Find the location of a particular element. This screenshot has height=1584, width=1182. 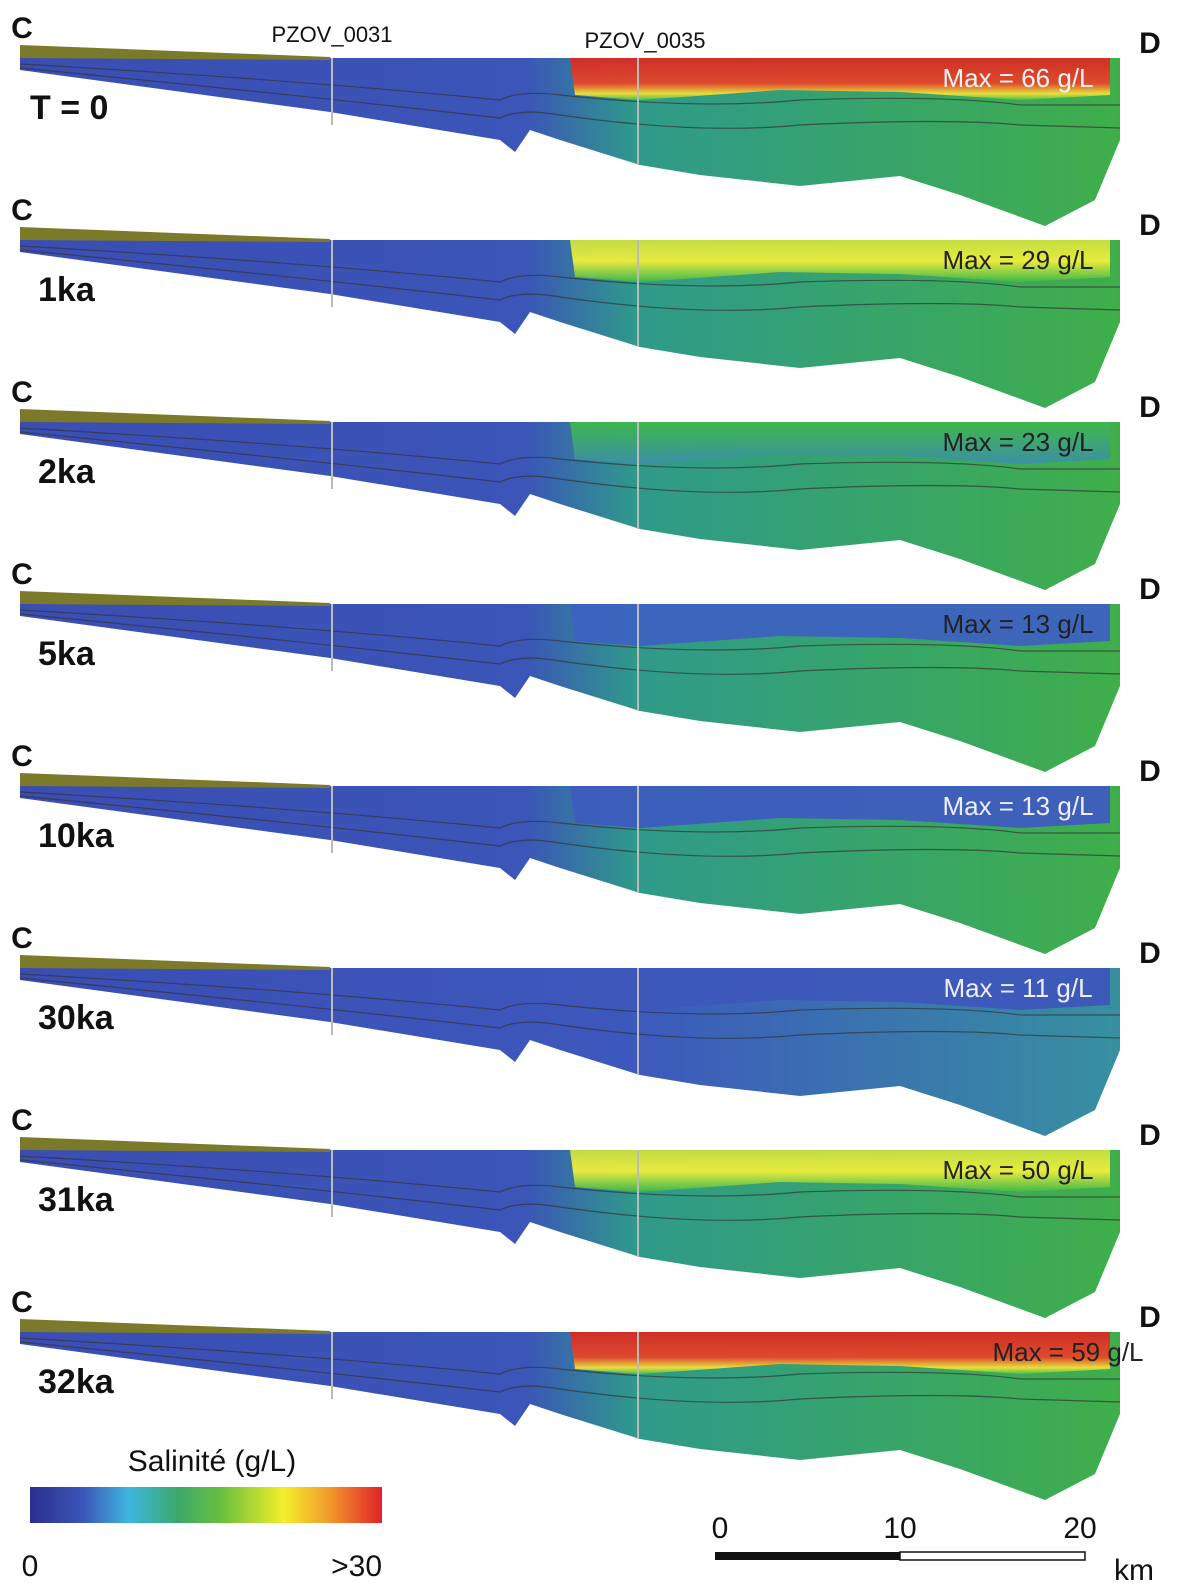

time-label: 31ka is located at coordinates (76, 1200).